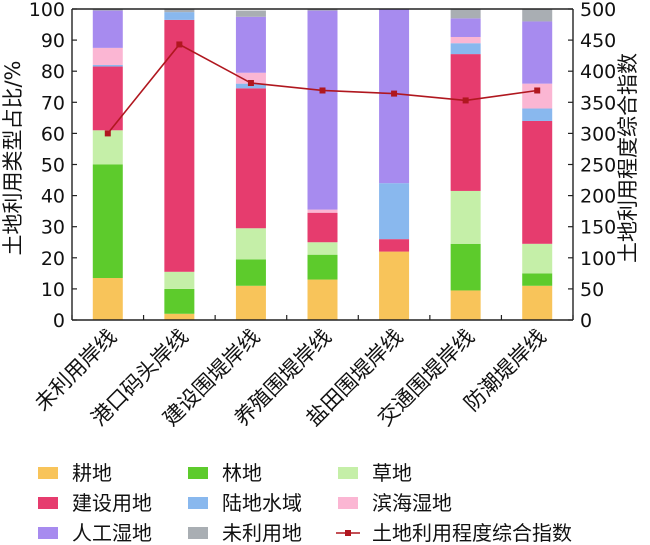 Image resolution: width=650 pixels, height=545 pixels. Describe the element at coordinates (598, 197) in the screenshot. I see `y2-tick-label: 200` at that location.